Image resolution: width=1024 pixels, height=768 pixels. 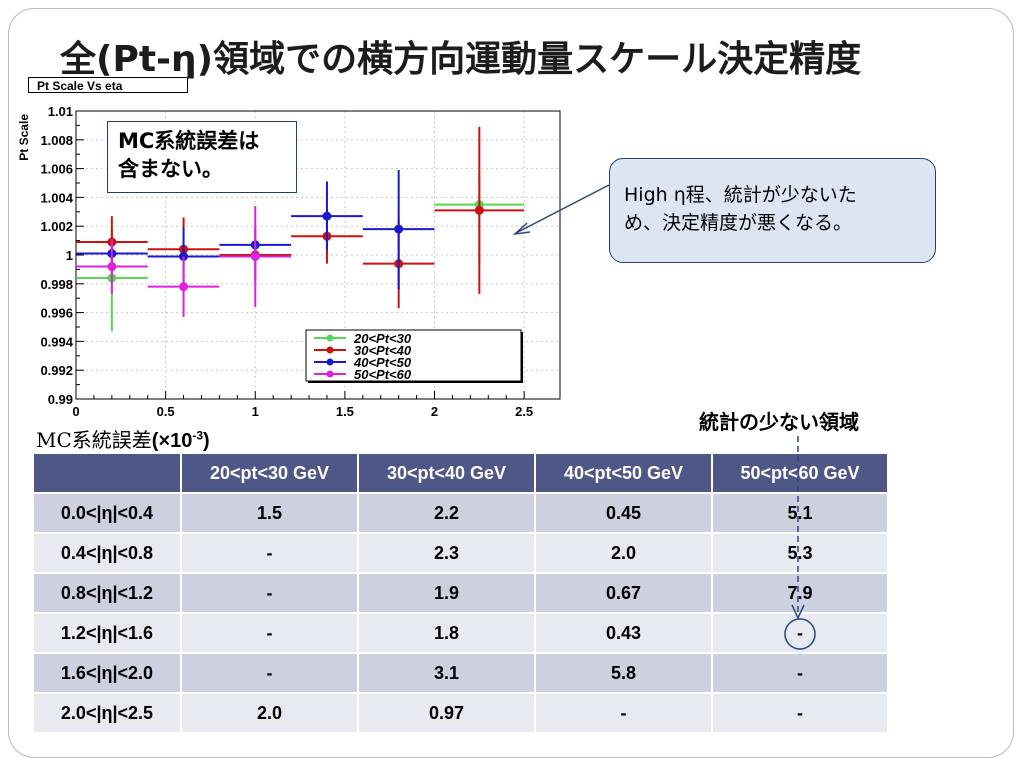 What do you see at coordinates (107, 673) in the screenshot?
I see `table-cell: 1.6<|η|<2.0` at bounding box center [107, 673].